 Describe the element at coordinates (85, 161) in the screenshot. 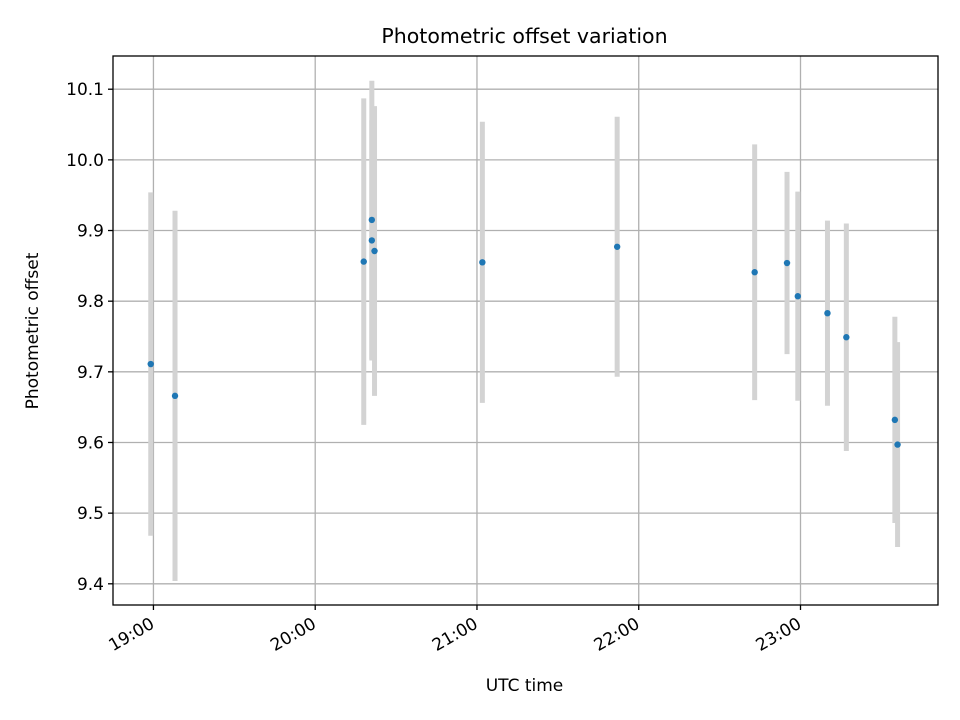

I see `y-tick-label: 10.0` at that location.